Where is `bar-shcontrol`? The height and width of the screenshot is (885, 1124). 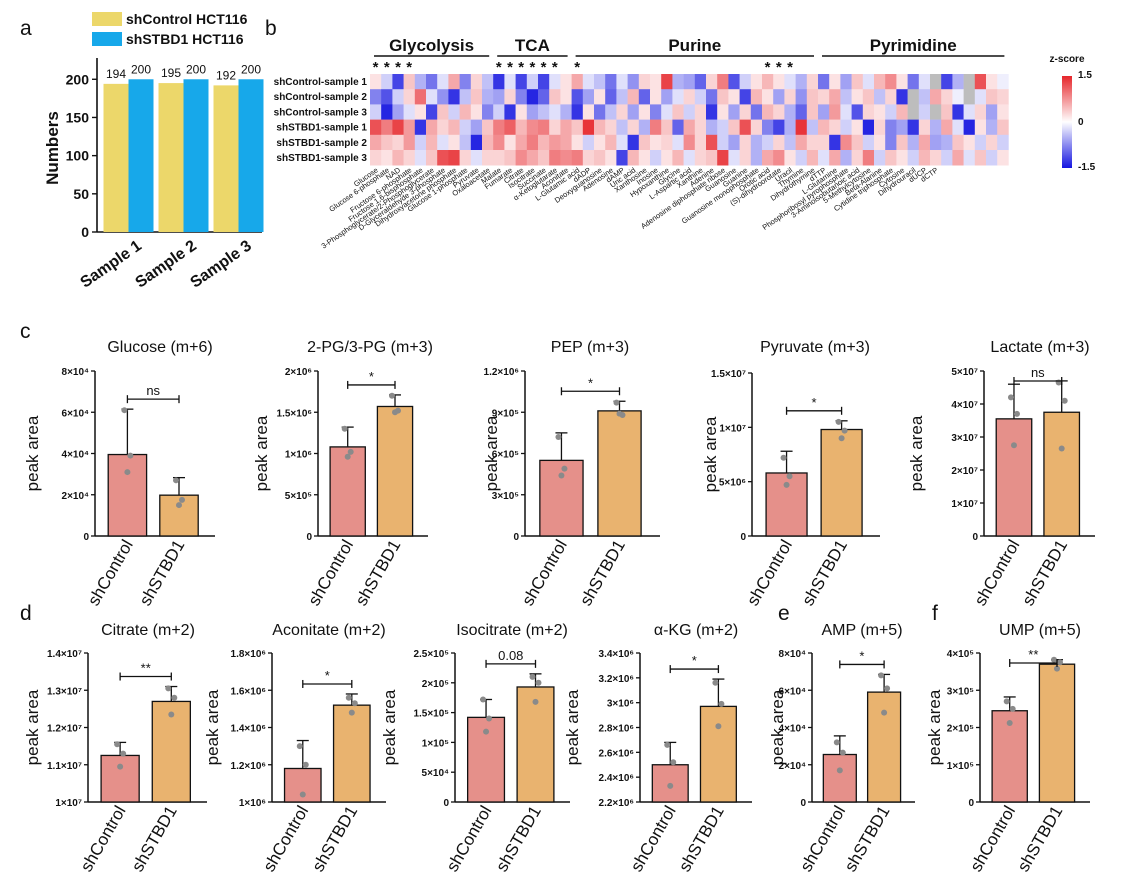
bar-shcontrol is located at coordinates (116, 157).